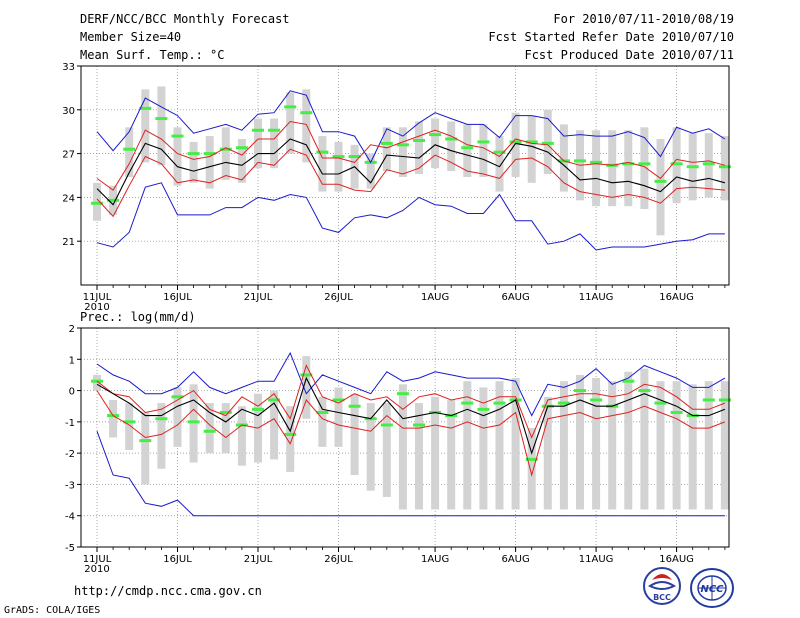 The height and width of the screenshot is (618, 800). I want to click on precip-title: Prec.: log(mm/d), so click(138, 317).